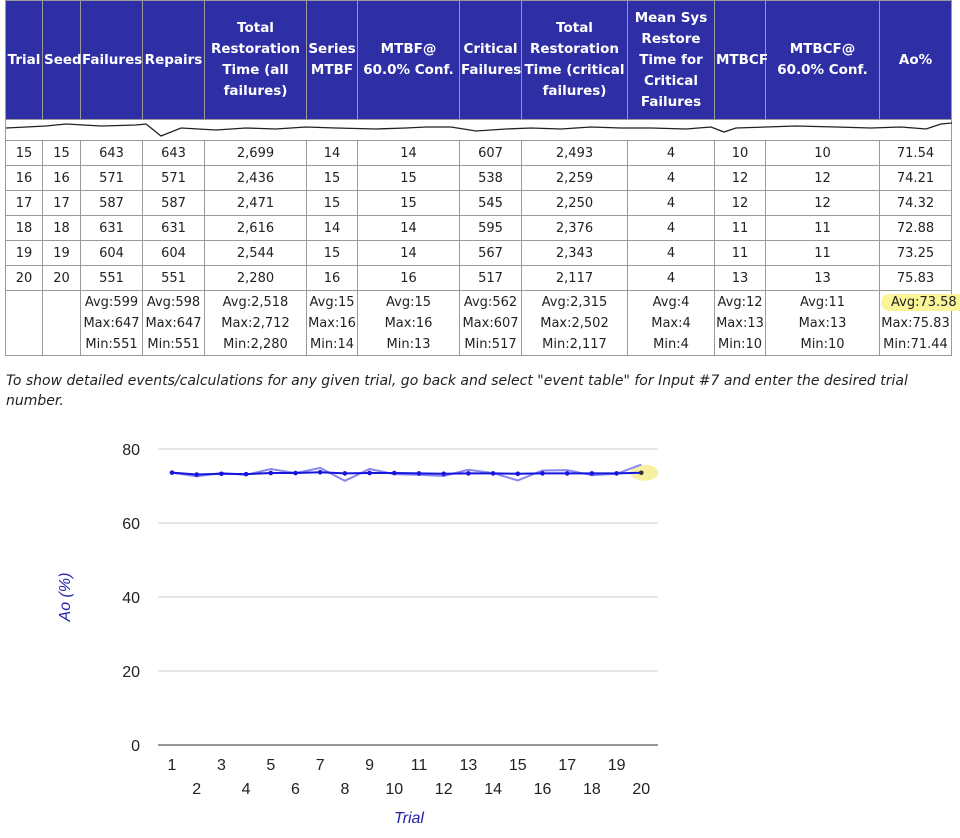 This screenshot has width=960, height=838. I want to click on table-cell: 74.32, so click(915, 203).